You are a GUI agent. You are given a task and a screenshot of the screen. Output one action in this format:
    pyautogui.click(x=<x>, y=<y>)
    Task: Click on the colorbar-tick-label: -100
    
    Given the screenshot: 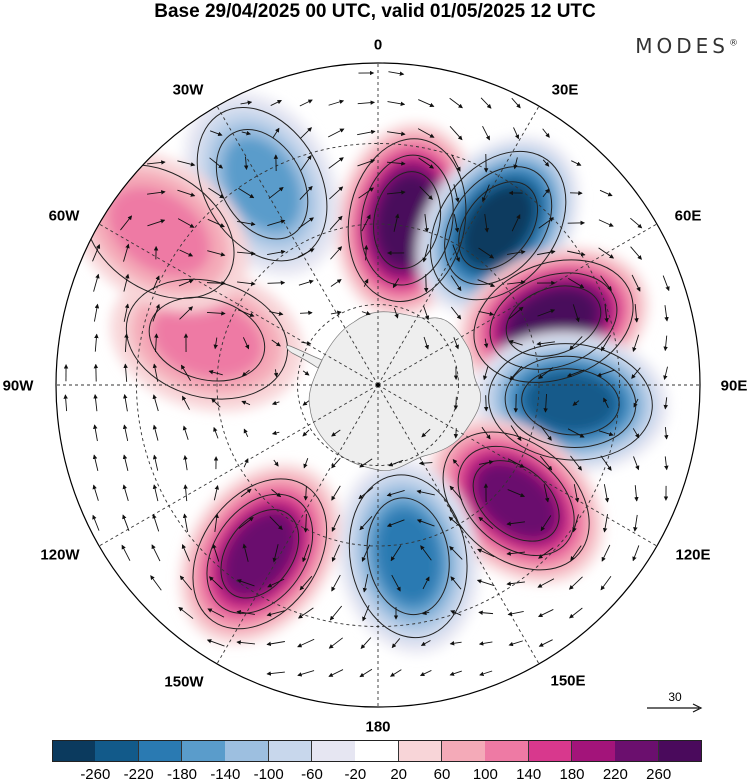 What is the action you would take?
    pyautogui.click(x=268, y=774)
    